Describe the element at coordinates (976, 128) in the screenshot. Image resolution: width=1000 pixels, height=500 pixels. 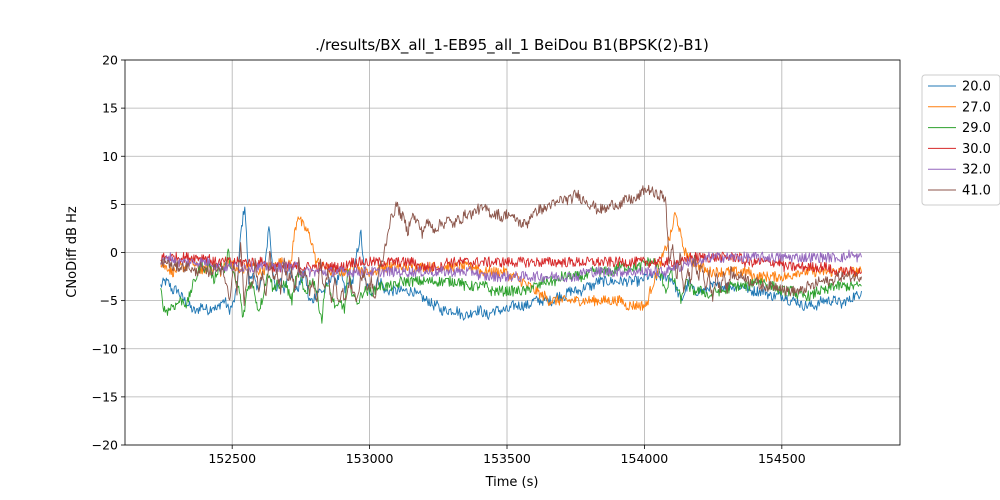
I see `legend-label: 29.0` at that location.